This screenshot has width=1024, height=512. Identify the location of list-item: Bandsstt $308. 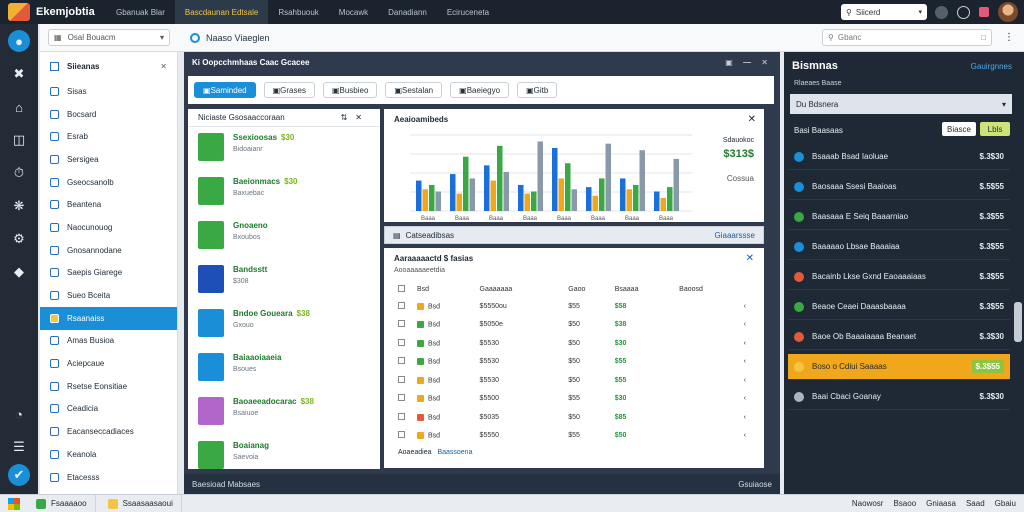
(284, 281).